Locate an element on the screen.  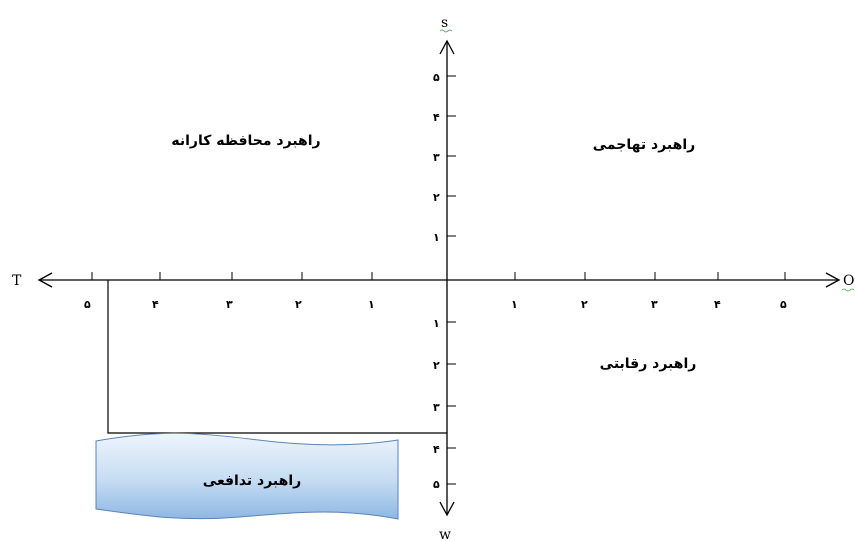
conservative-strategy-label: راهبرد محافظه کارانه is located at coordinates (245, 141).